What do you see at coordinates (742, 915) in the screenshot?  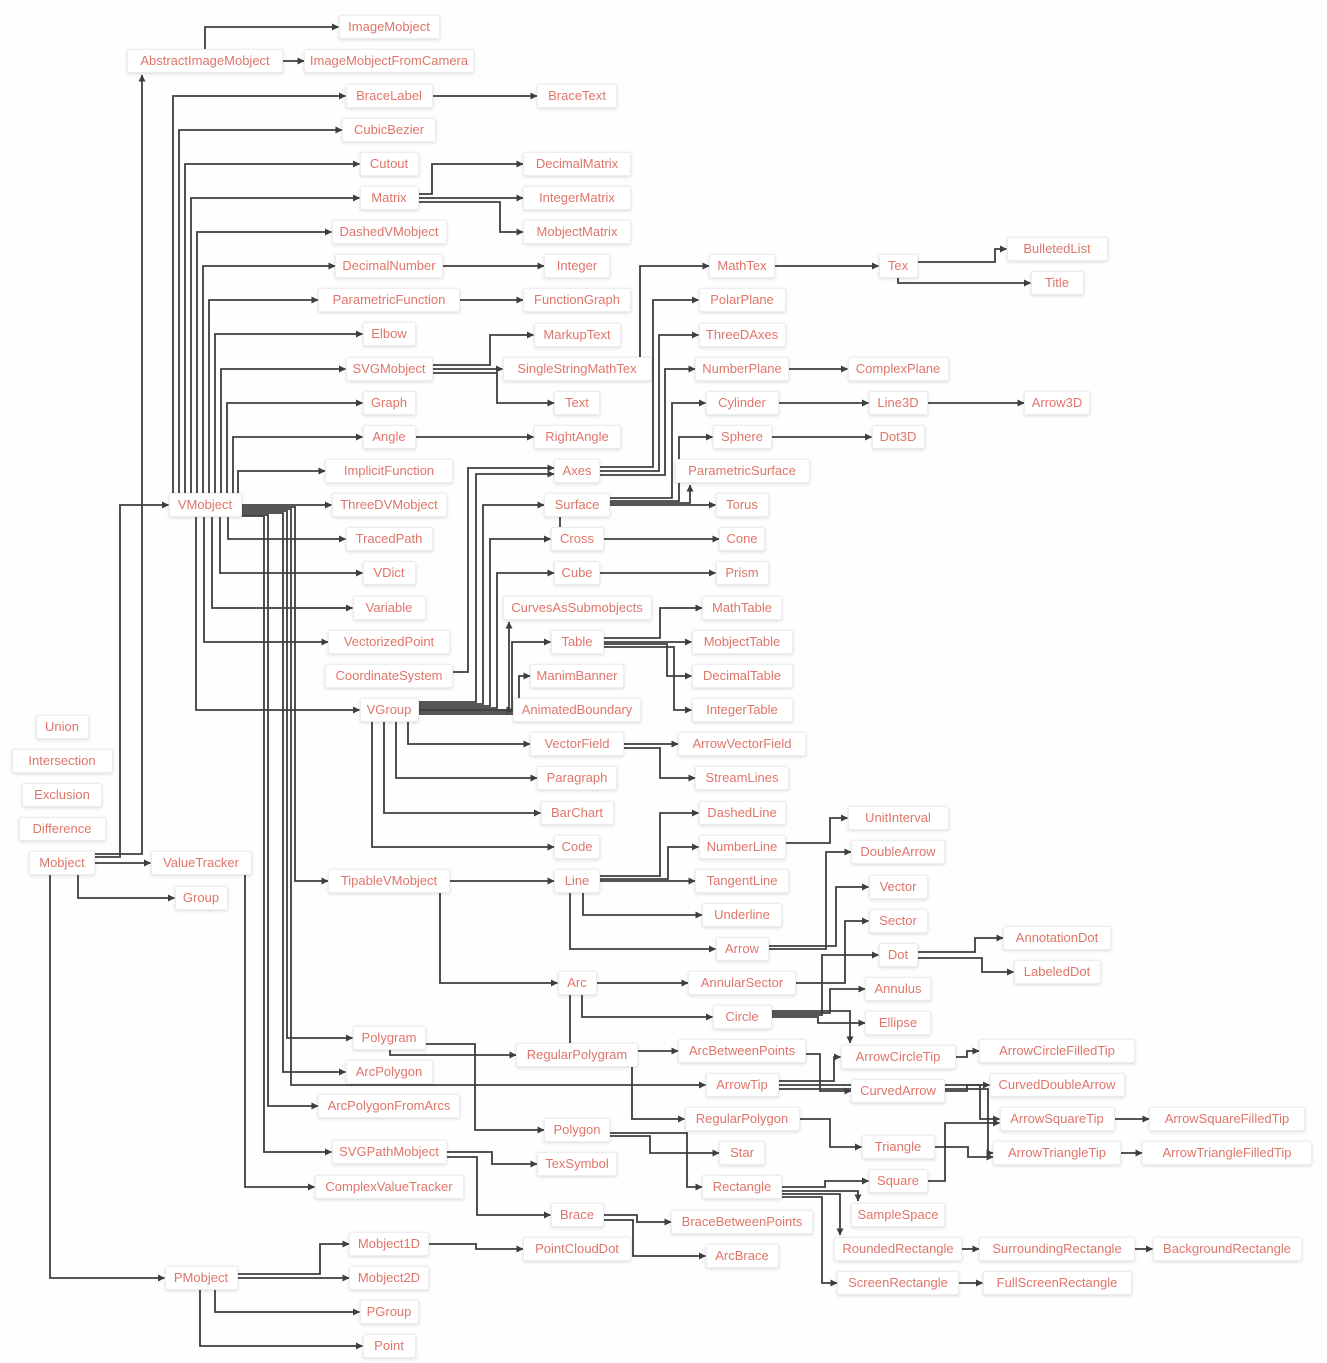 I see `node-Underline: Underline` at bounding box center [742, 915].